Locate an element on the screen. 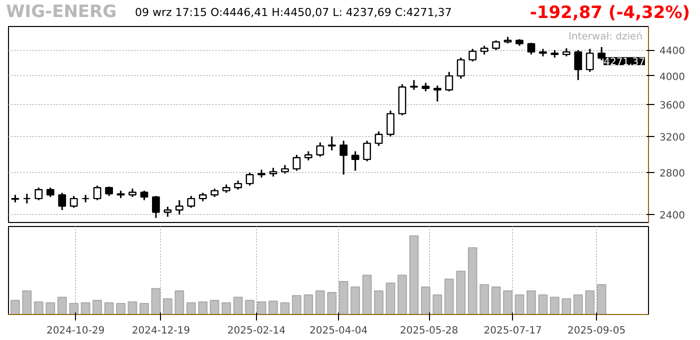  y-tick-label: 3200 is located at coordinates (672, 138).